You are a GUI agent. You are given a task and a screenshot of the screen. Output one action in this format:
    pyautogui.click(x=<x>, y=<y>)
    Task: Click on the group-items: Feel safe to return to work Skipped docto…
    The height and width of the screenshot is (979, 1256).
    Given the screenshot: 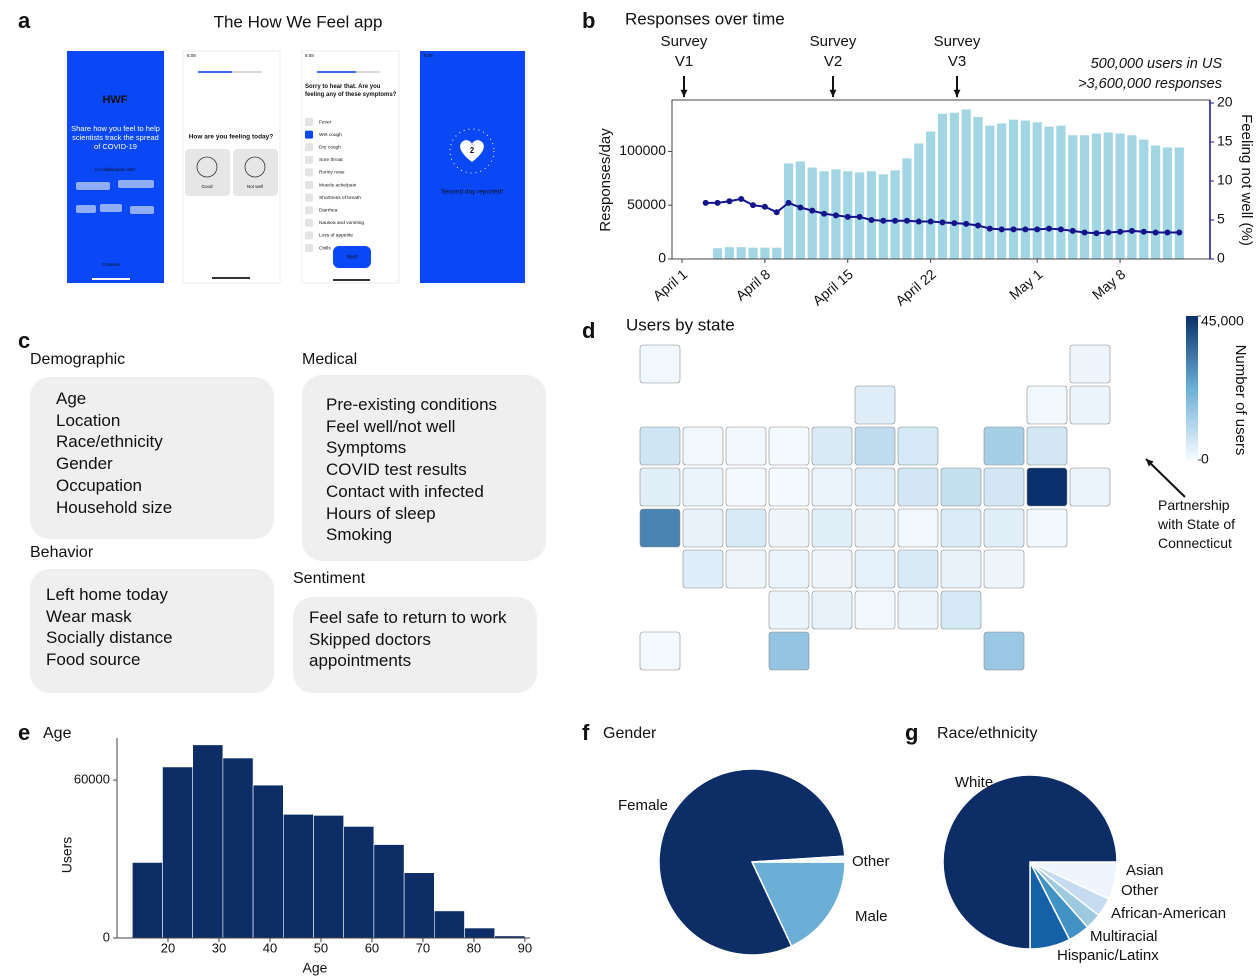 What is the action you would take?
    pyautogui.click(x=416, y=639)
    